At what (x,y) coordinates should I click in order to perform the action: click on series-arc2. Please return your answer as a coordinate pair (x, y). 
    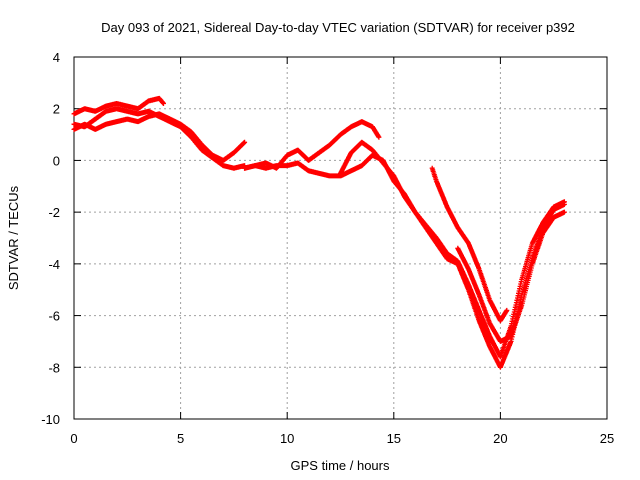
    Looking at the image, I should click on (159, 137).